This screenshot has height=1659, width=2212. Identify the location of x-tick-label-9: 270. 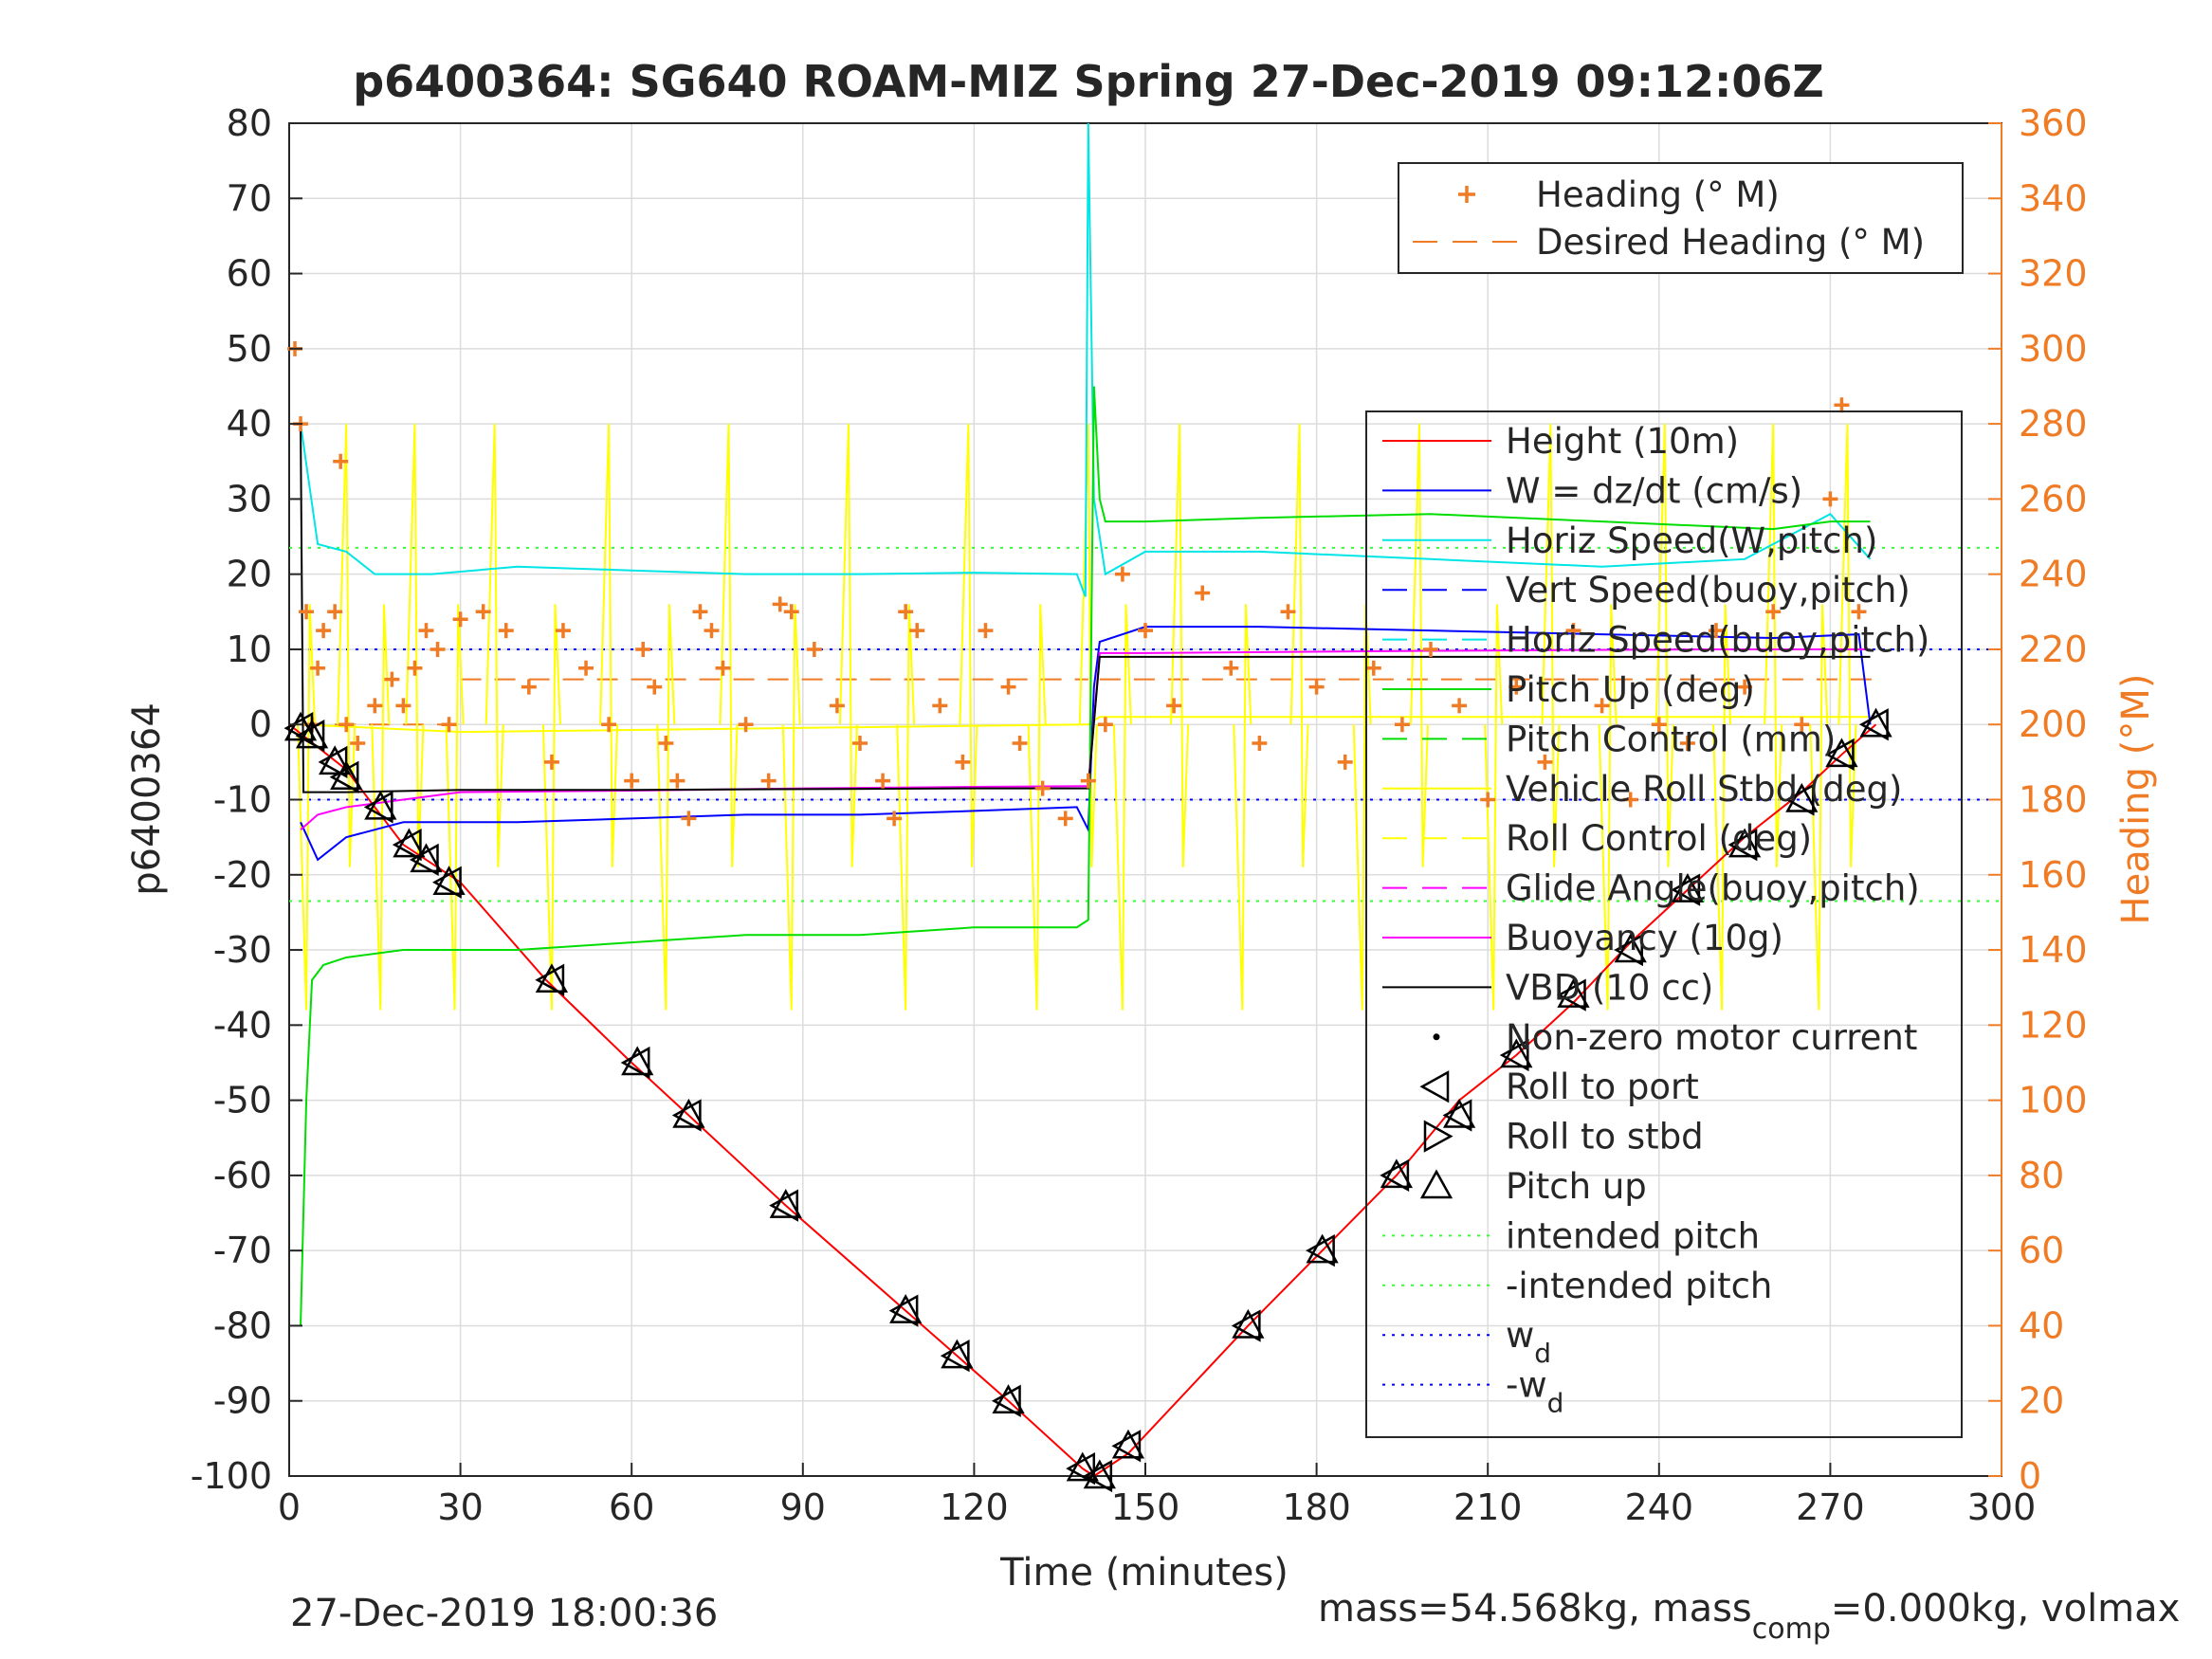
(1830, 1507).